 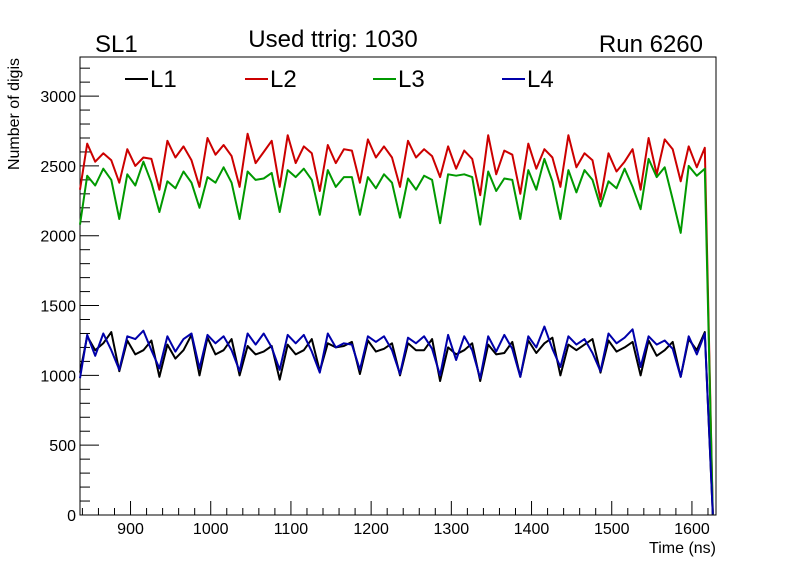 I want to click on legend-label-l2: L2, so click(x=283, y=79).